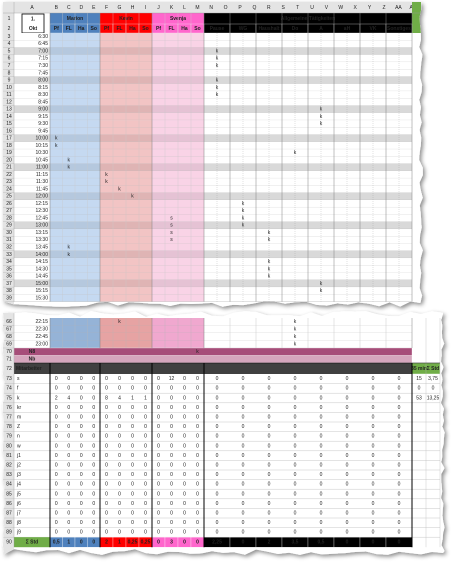 Image resolution: width=474 pixels, height=570 pixels. Describe the element at coordinates (119, 29) in the screenshot. I see `sub-header-label: FL` at that location.